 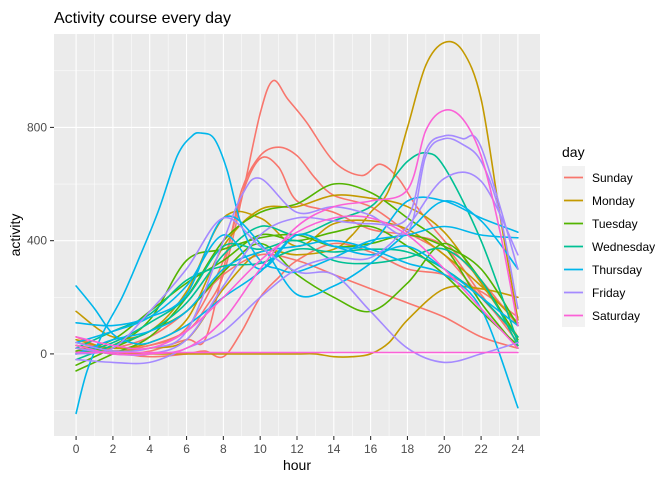 I want to click on legend-label-monday: Monday, so click(x=613, y=201).